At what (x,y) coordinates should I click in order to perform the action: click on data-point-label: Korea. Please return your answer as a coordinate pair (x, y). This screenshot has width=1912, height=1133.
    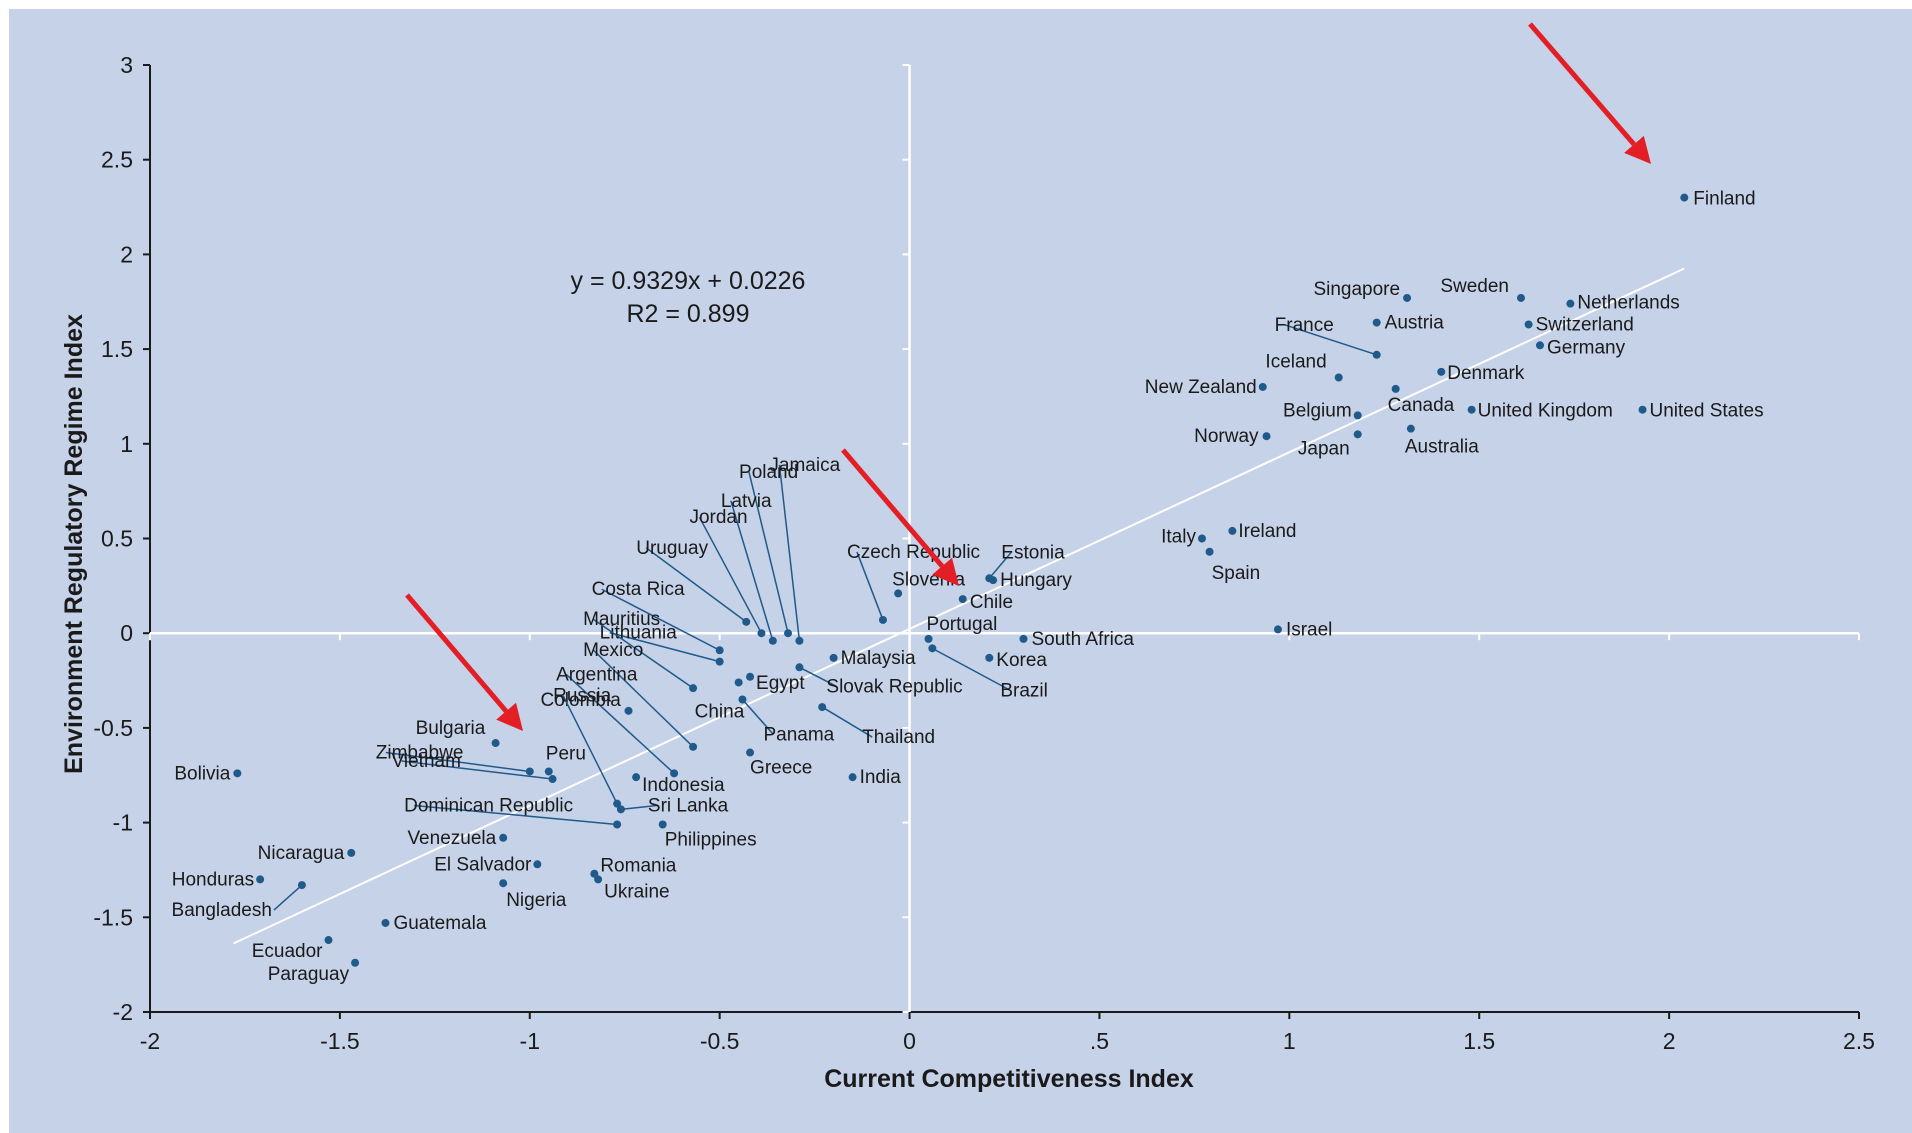
    Looking at the image, I should click on (1021, 660).